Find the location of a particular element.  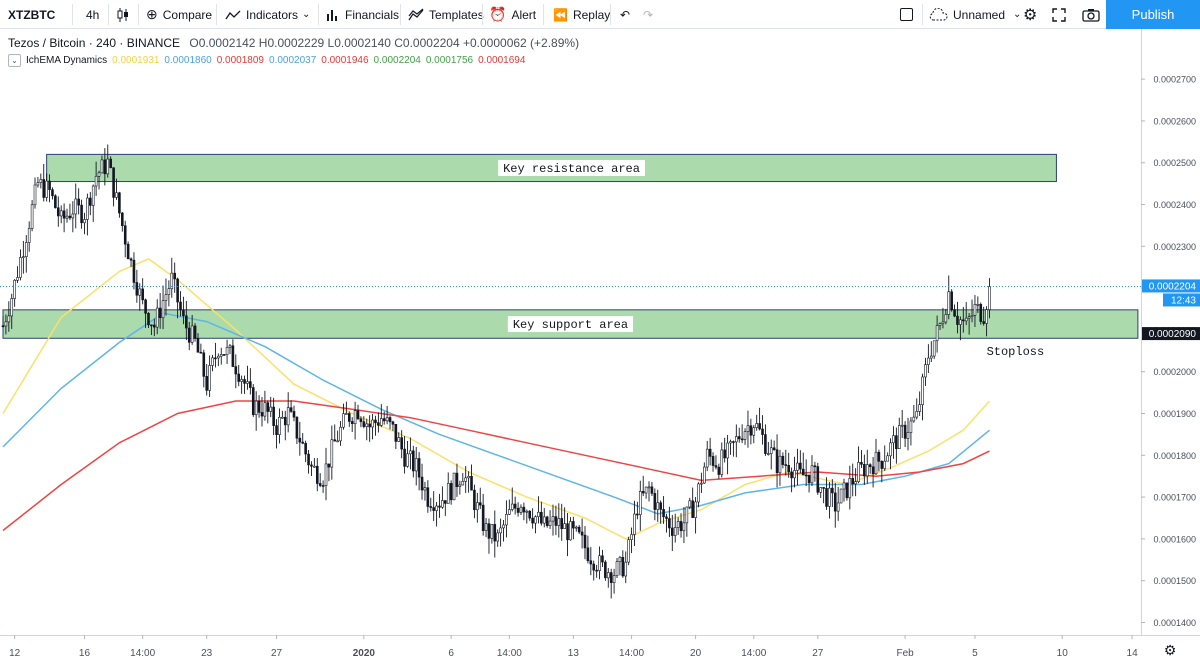

interval-label: 4h is located at coordinates (93, 14).